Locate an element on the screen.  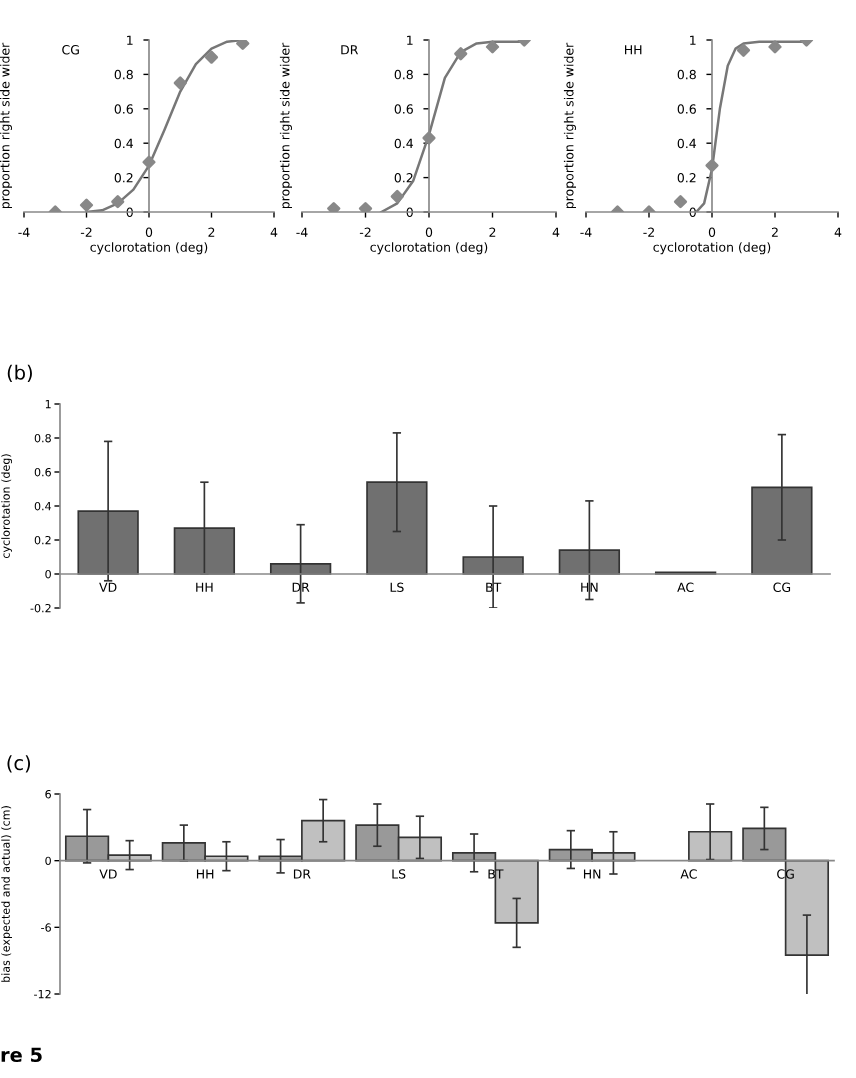
chart-title: (b) is located at coordinates (19, 373).